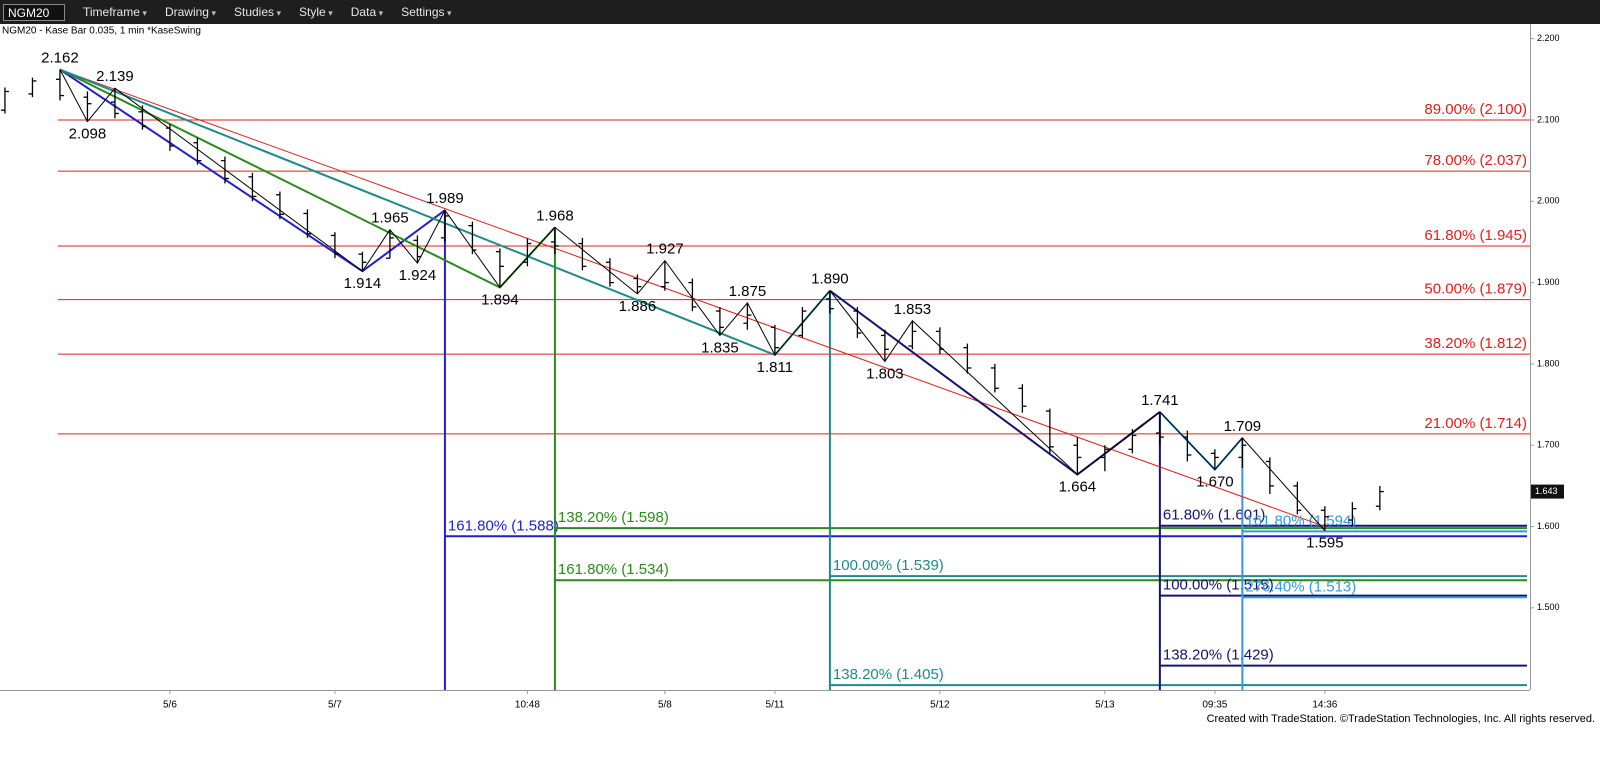  What do you see at coordinates (316, 12) in the screenshot?
I see `toolbar-button: Style` at bounding box center [316, 12].